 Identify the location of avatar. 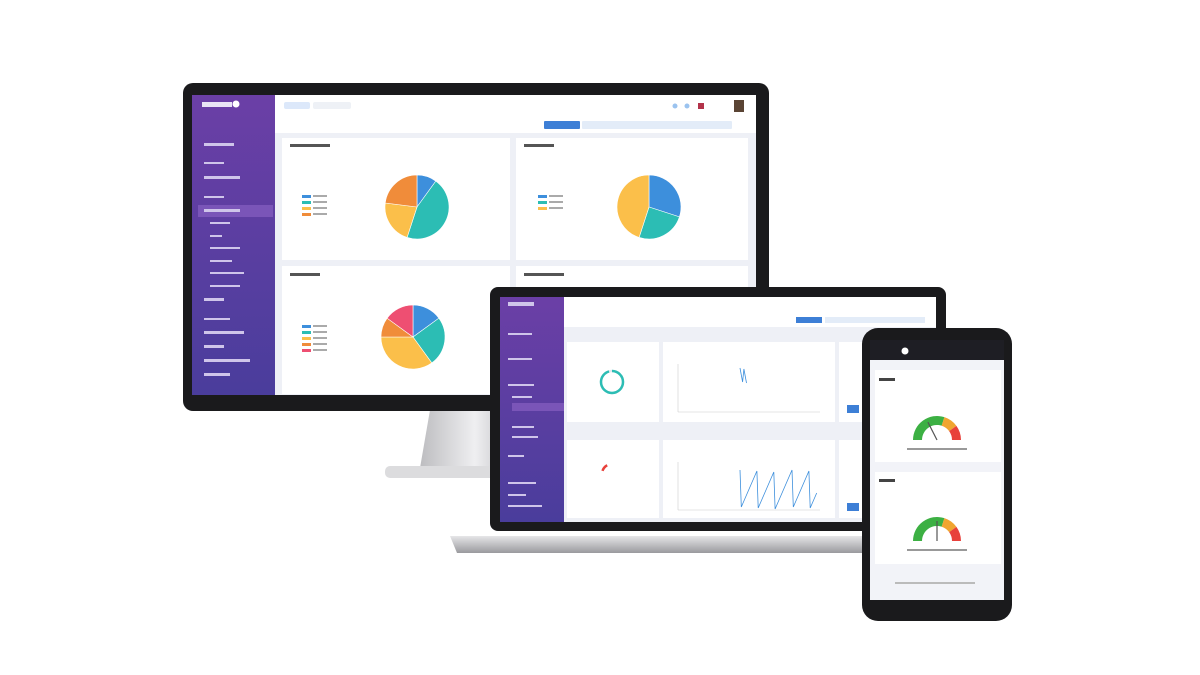
(739, 106).